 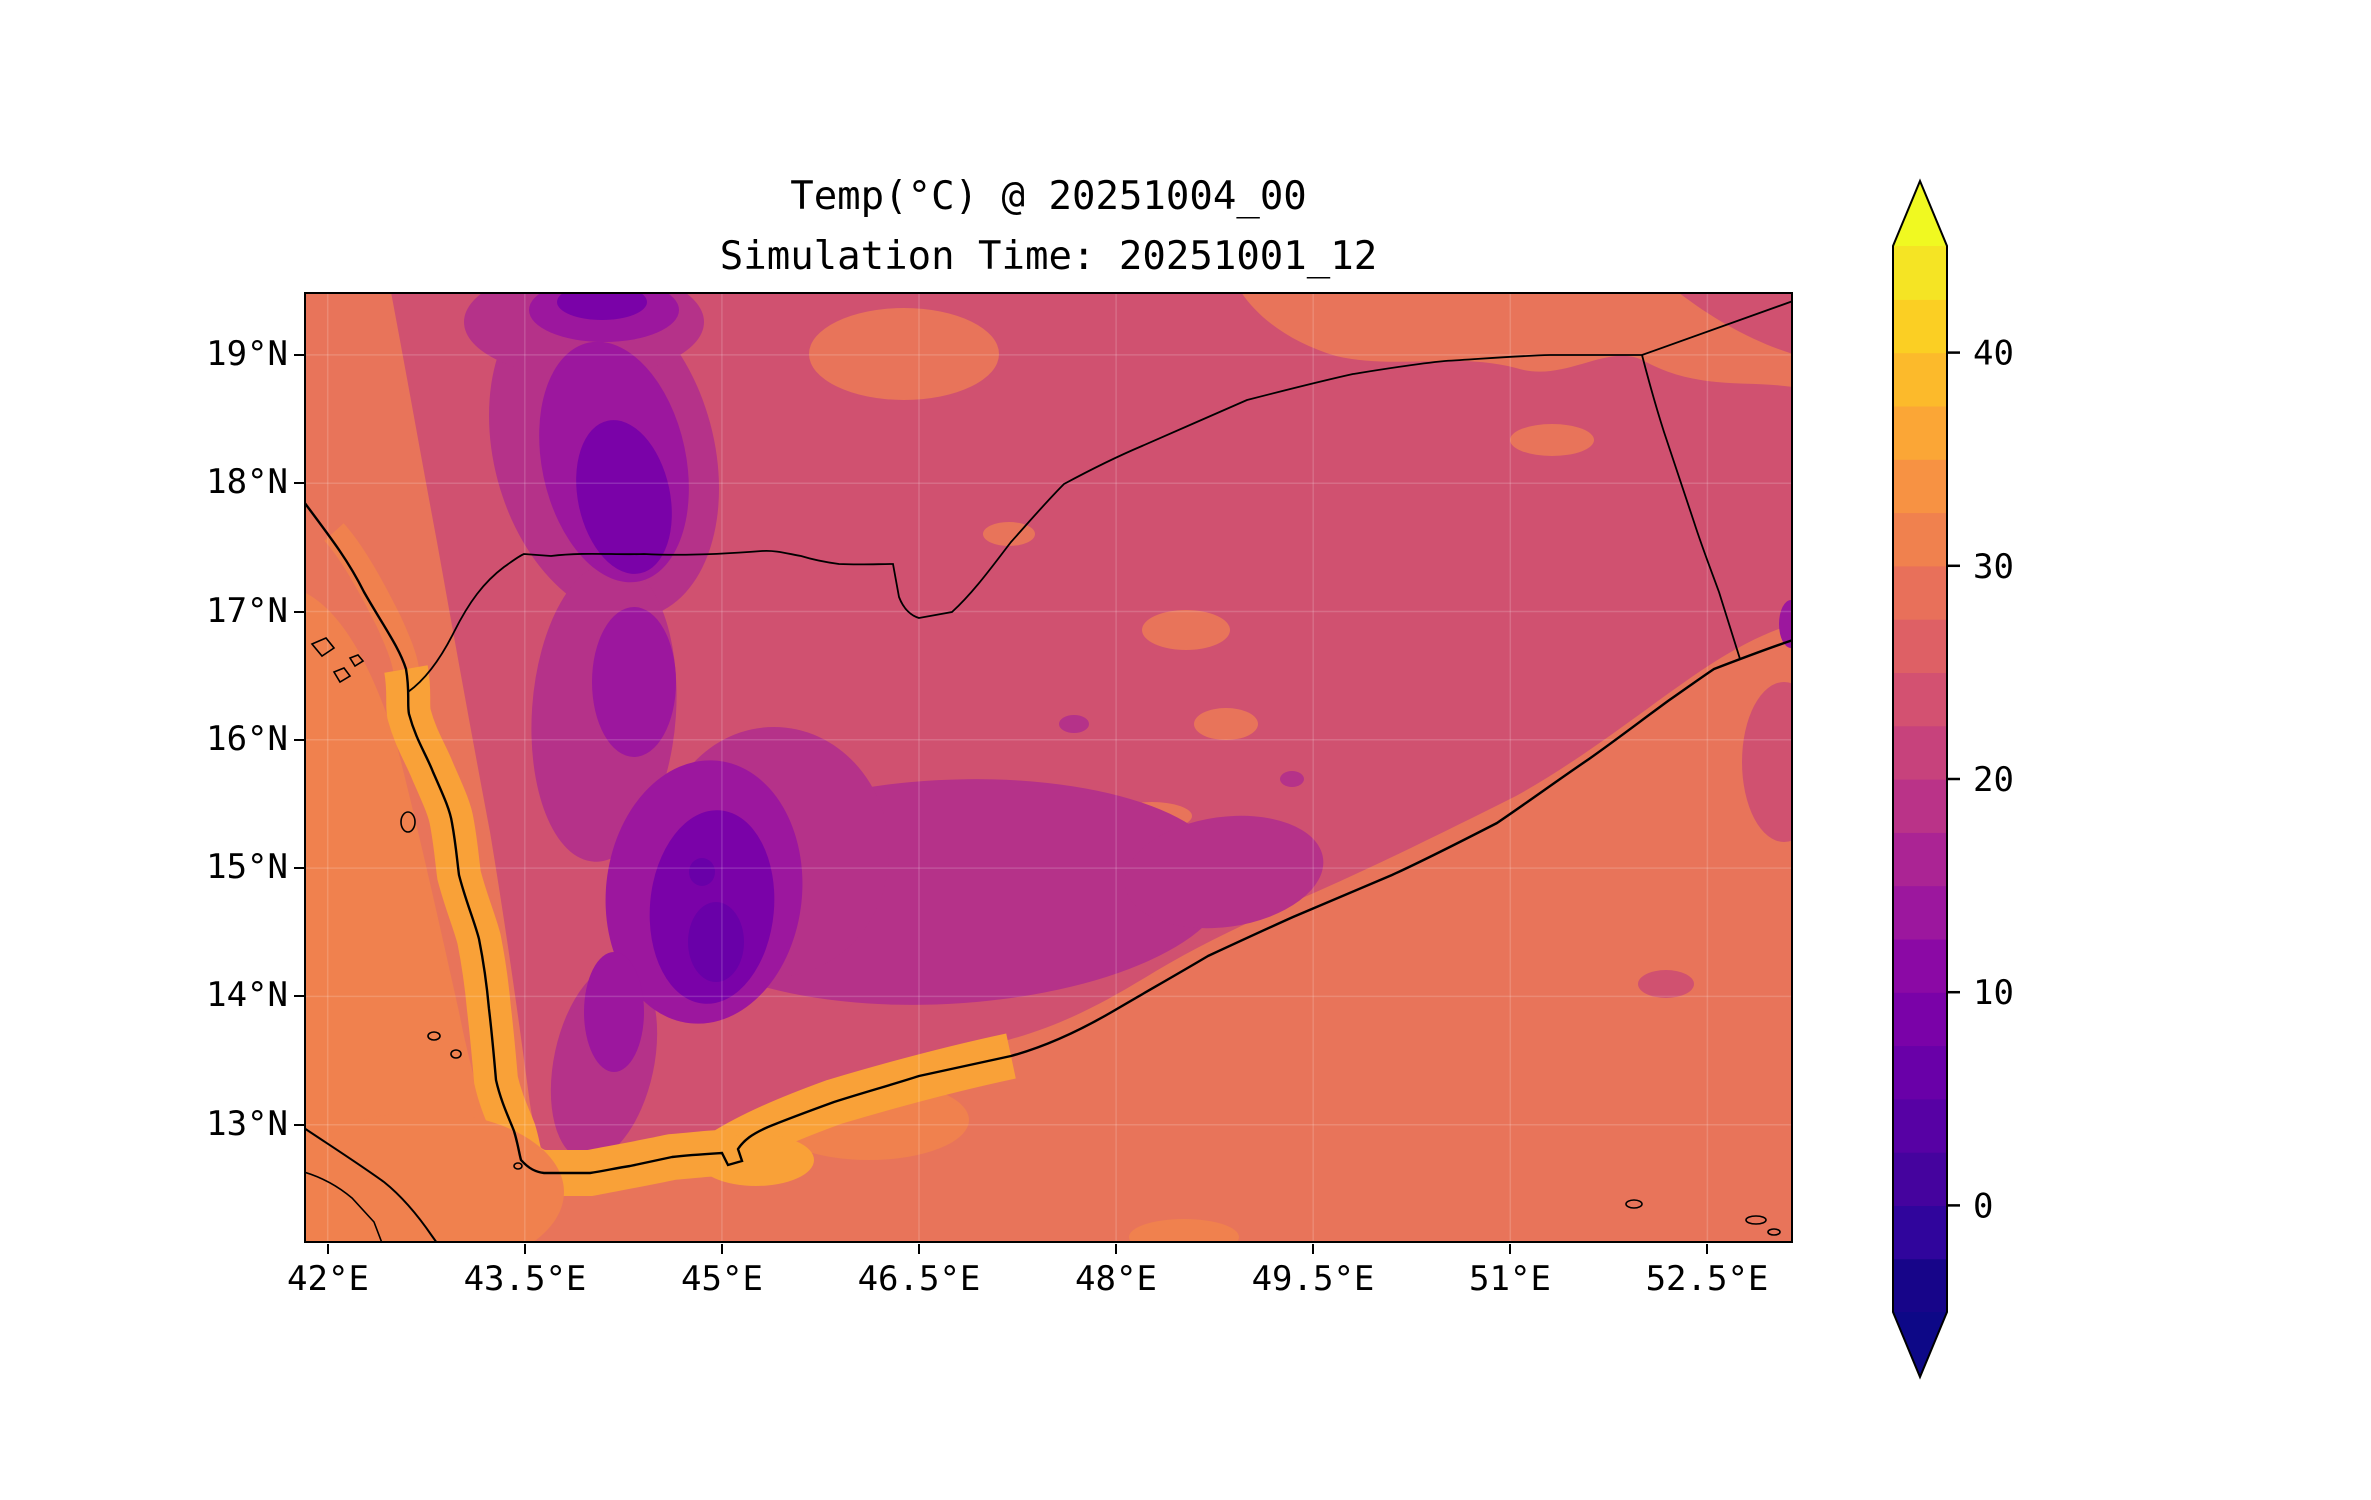 I want to click on contour-fill-sea-orange-sw, so click(x=434, y=1177).